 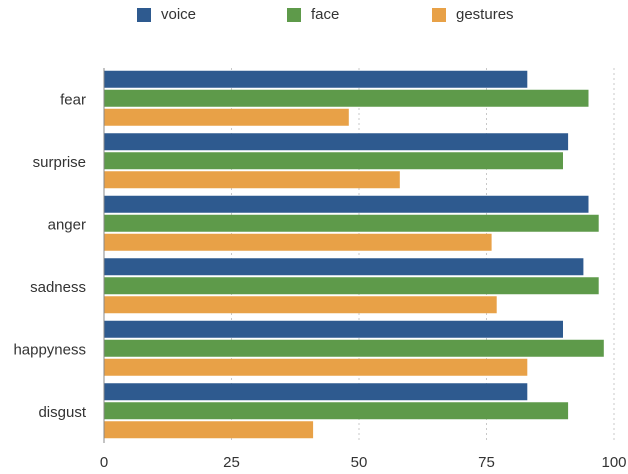 I want to click on bar-face-happyness, so click(x=354, y=348).